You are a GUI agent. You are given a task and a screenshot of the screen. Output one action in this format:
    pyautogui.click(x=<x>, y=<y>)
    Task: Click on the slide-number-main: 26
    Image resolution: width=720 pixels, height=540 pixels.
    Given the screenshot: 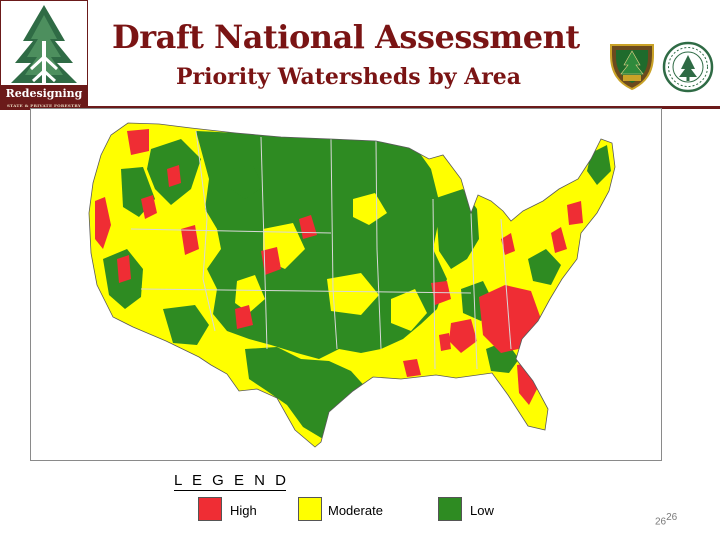 What is the action you would take?
    pyautogui.click(x=661, y=522)
    